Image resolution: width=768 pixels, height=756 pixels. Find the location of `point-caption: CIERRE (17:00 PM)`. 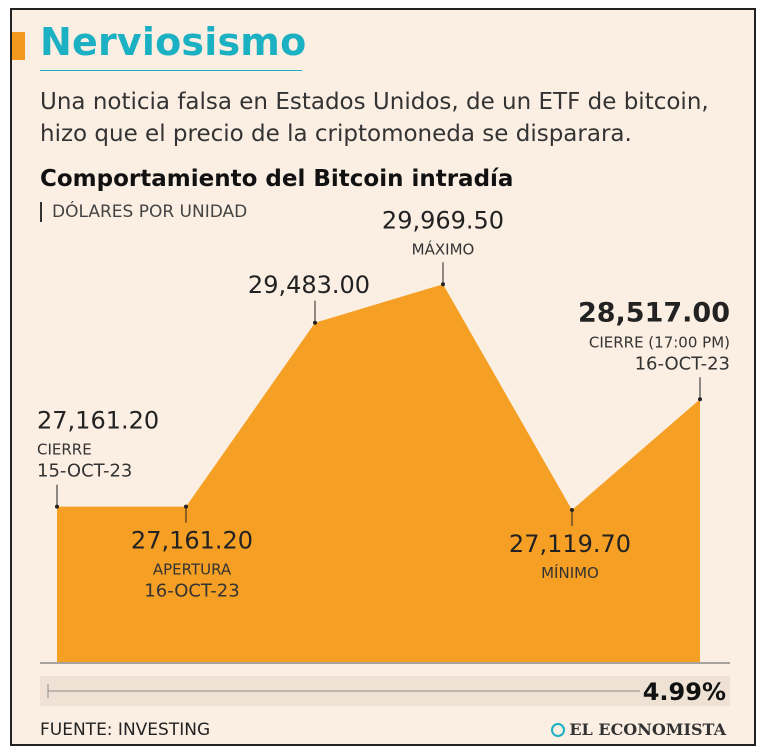

point-caption: CIERRE (17:00 PM) is located at coordinates (659, 342).